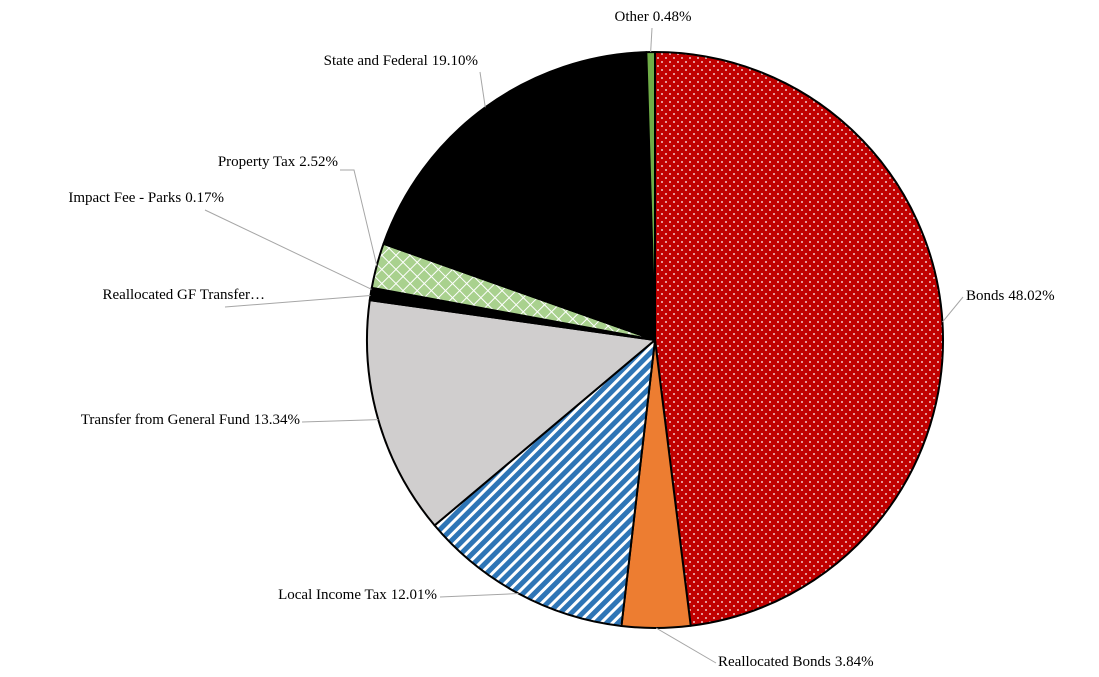  I want to click on value-label: 0.48%, so click(672, 17).